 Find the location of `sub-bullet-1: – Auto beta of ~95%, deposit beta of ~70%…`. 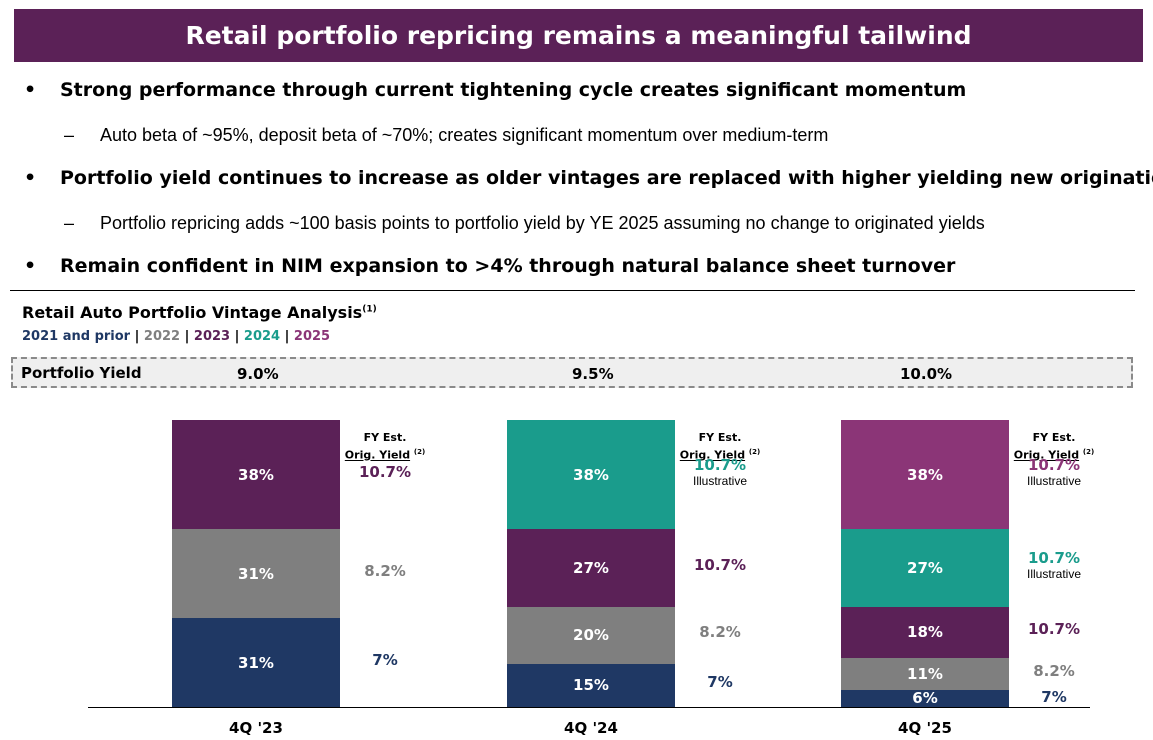

sub-bullet-1: – Auto beta of ~95%, deposit beta of ~70%… is located at coordinates (446, 135).